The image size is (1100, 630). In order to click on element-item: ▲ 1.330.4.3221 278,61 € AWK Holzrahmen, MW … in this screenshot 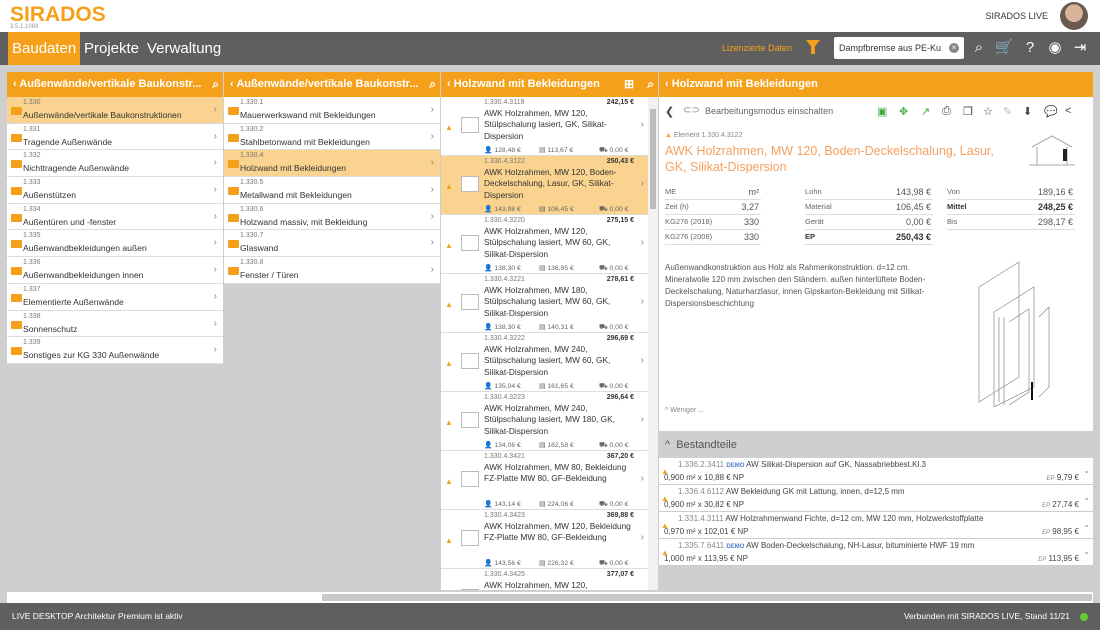, I will do `click(544, 303)`.